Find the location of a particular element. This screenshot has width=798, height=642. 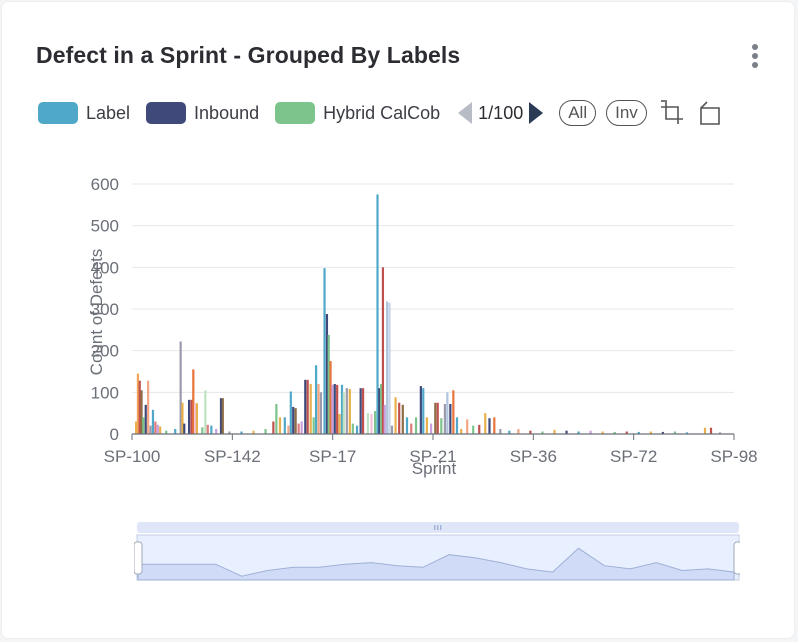

inverse-selection-button: Inv is located at coordinates (626, 113).